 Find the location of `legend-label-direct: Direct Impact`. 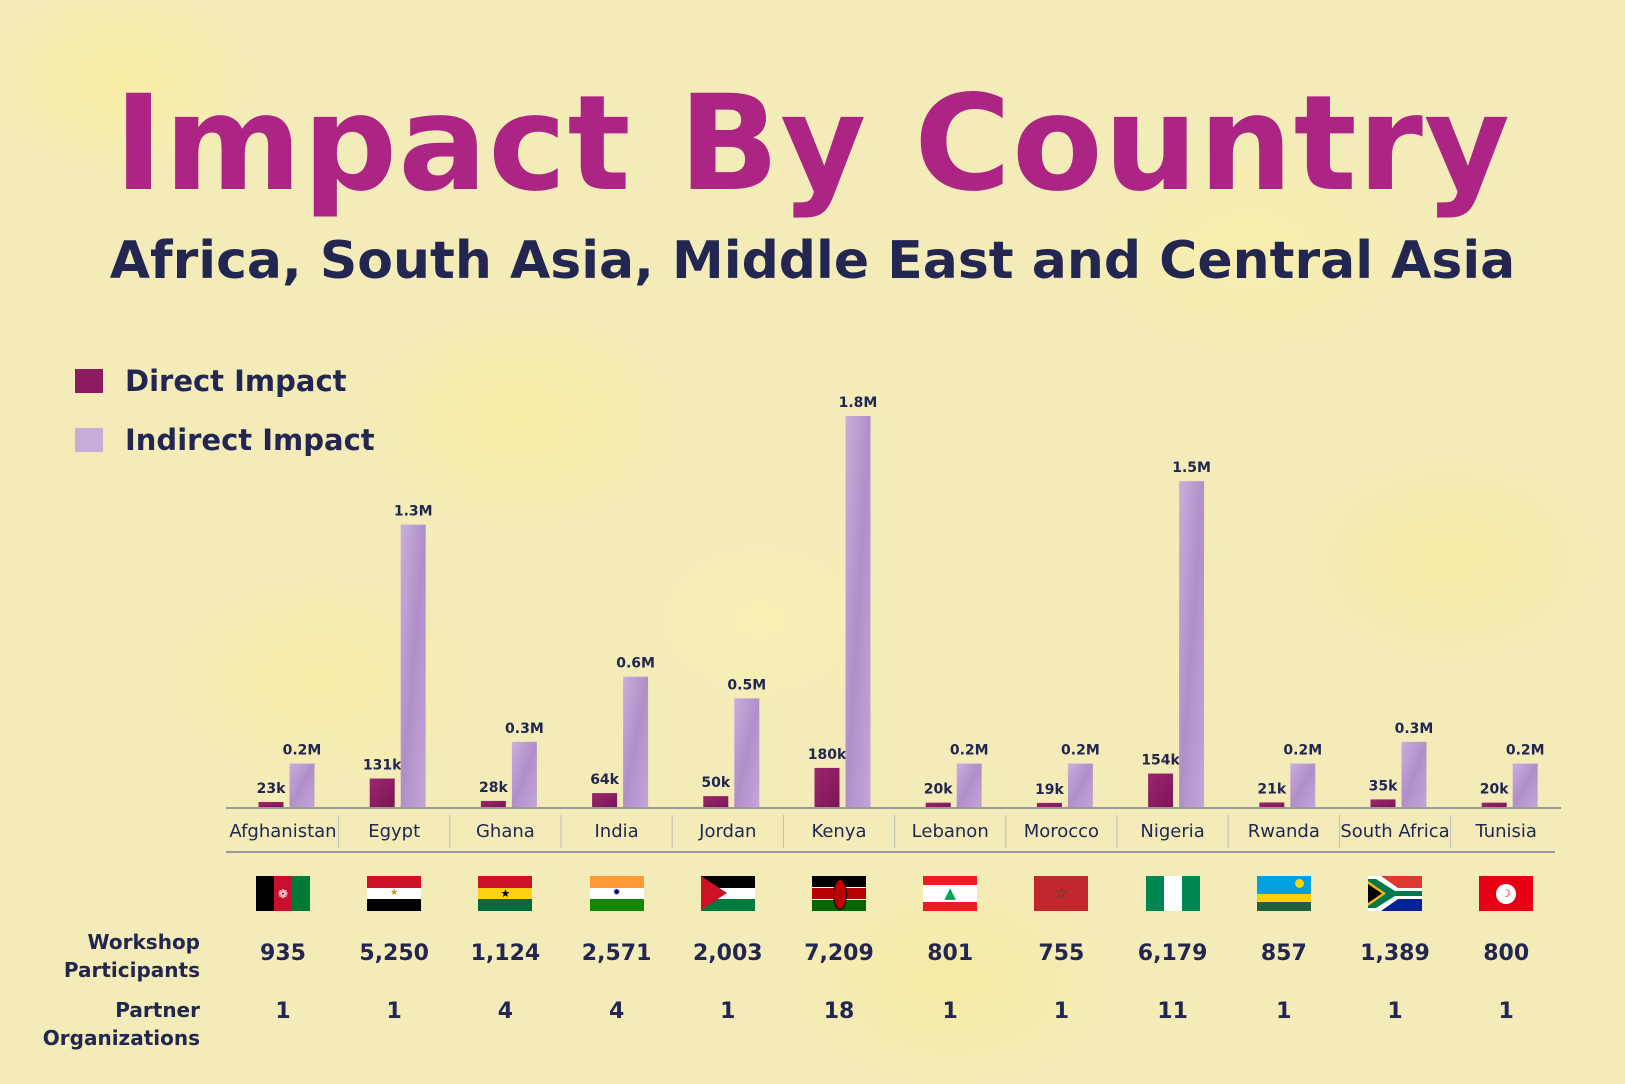

legend-label-direct: Direct Impact is located at coordinates (236, 381).